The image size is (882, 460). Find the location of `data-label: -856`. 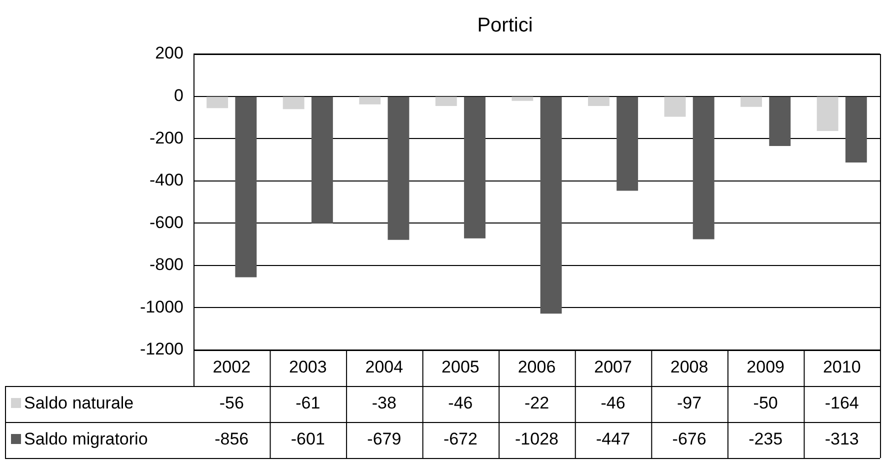

data-label: -856 is located at coordinates (231, 439).